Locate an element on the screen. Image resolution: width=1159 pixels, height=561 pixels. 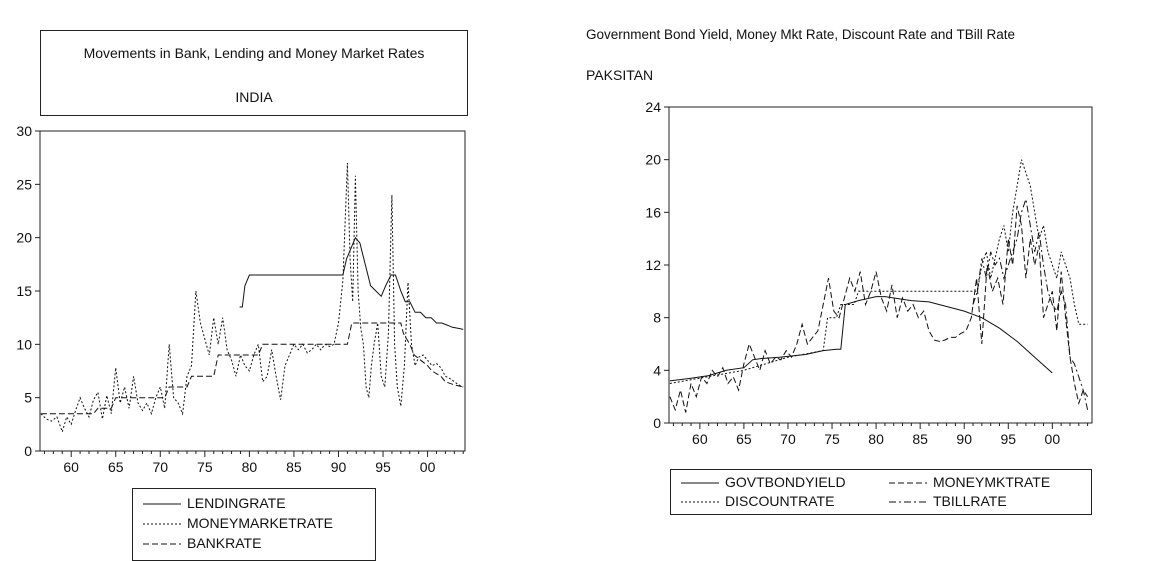
left-x-tick-label: 85 is located at coordinates (294, 467).